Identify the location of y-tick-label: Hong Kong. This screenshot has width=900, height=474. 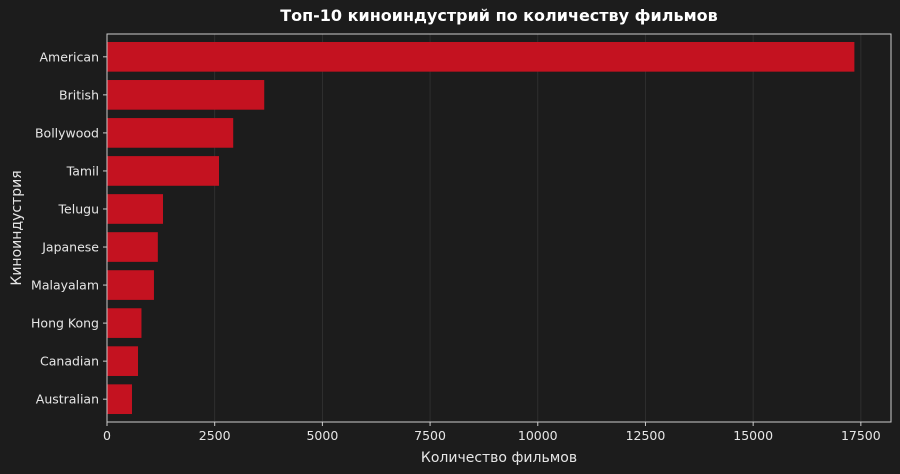
(65, 323).